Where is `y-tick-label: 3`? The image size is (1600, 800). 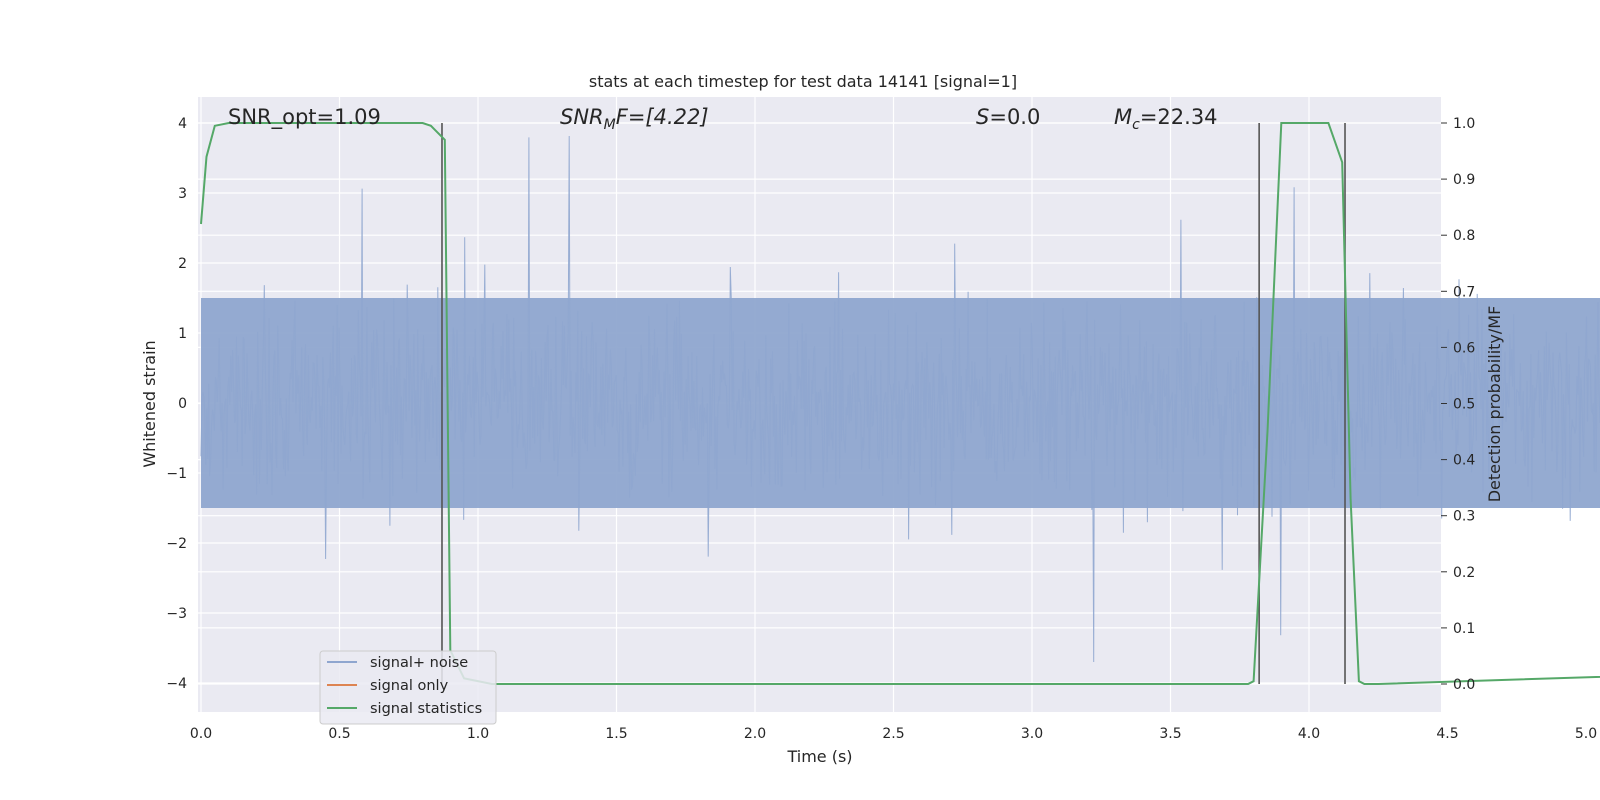
y-tick-label: 3 is located at coordinates (182, 194).